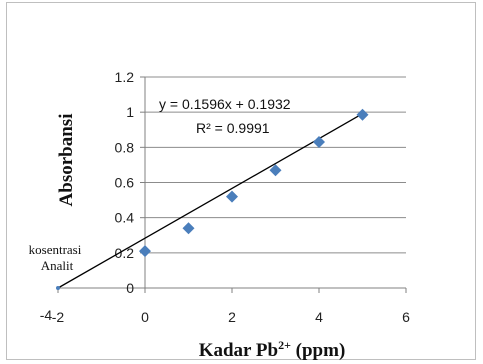 This screenshot has width=483, height=364. Describe the element at coordinates (125, 77) in the screenshot. I see `y-tick-label-6: 1.2` at that location.